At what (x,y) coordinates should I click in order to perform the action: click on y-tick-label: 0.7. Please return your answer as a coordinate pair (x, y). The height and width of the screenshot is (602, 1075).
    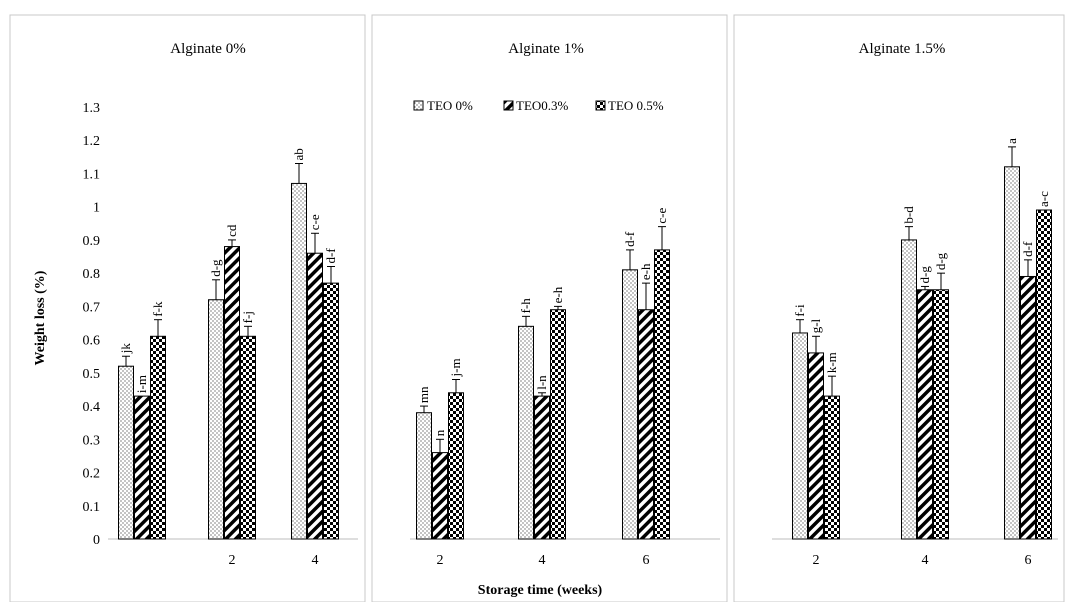
    Looking at the image, I should click on (92, 307).